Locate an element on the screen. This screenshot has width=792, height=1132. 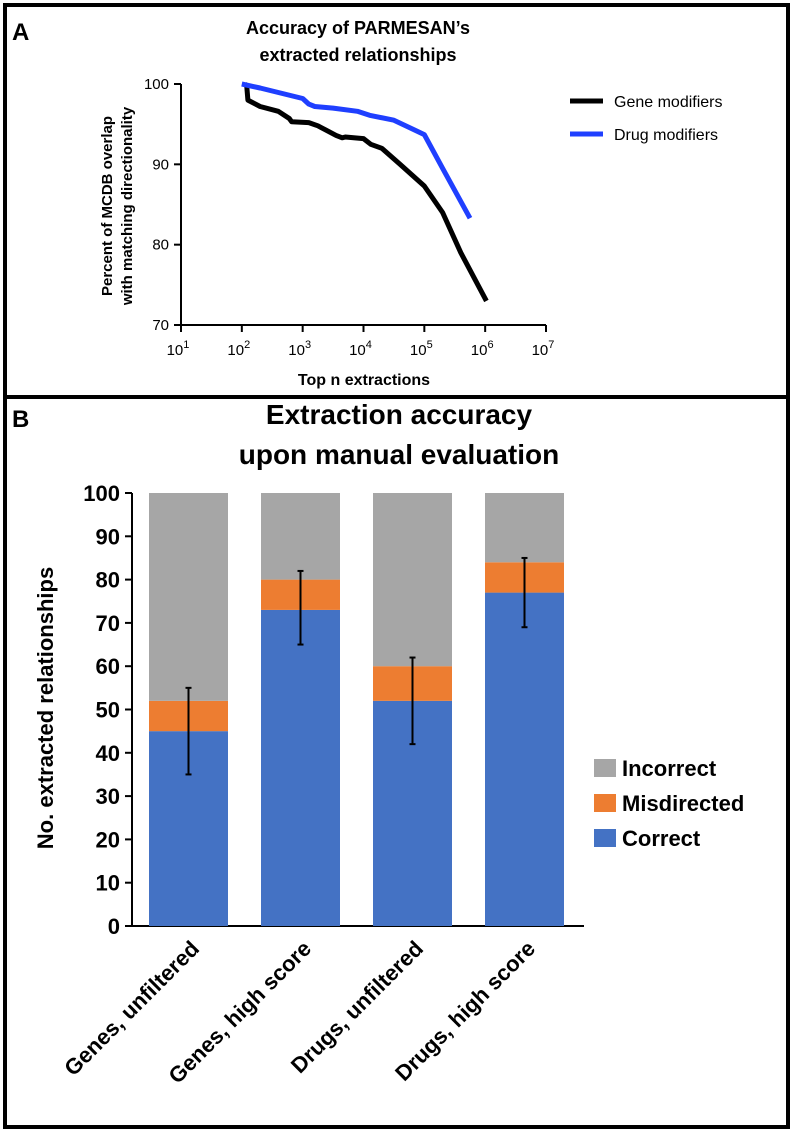
chart-a-xtick-label: 10¹ is located at coordinates (178, 349).